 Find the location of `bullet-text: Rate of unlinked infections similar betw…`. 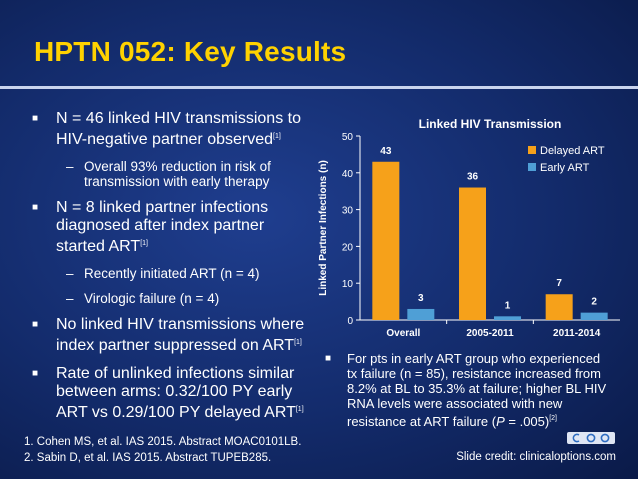

bullet-text: Rate of unlinked infections similar betw… is located at coordinates (176, 393).